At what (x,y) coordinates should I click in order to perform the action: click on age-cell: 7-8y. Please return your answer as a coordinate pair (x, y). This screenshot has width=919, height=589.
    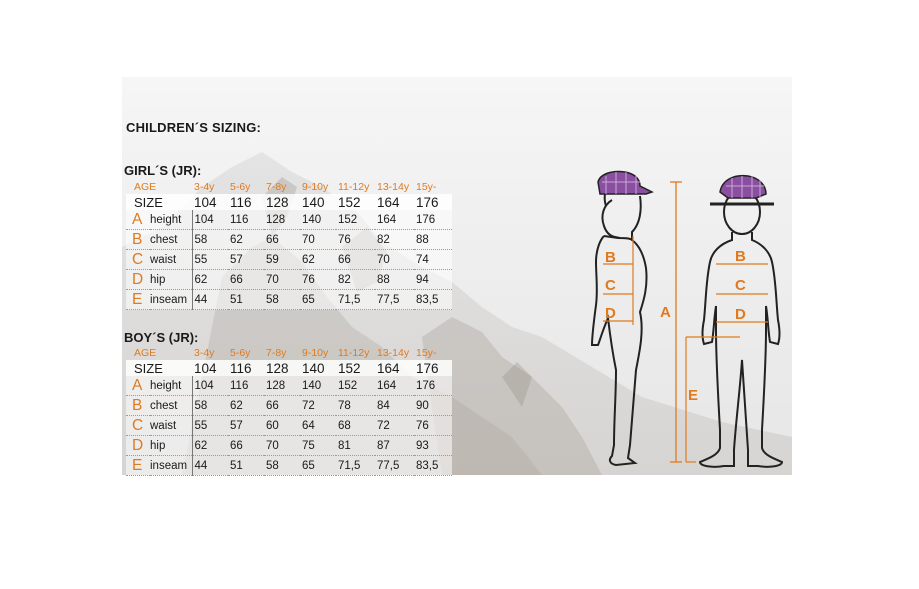
    Looking at the image, I should click on (276, 187).